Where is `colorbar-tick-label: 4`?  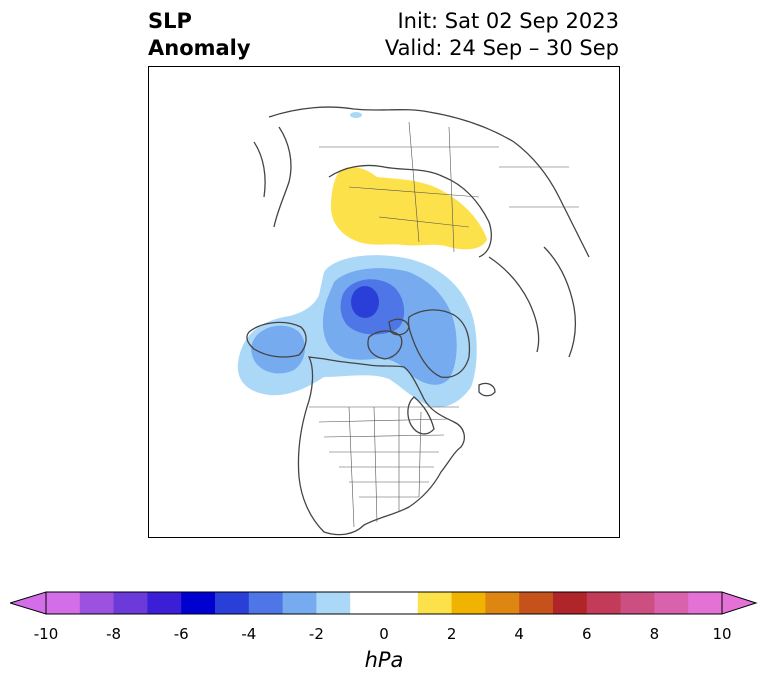 colorbar-tick-label: 4 is located at coordinates (519, 634).